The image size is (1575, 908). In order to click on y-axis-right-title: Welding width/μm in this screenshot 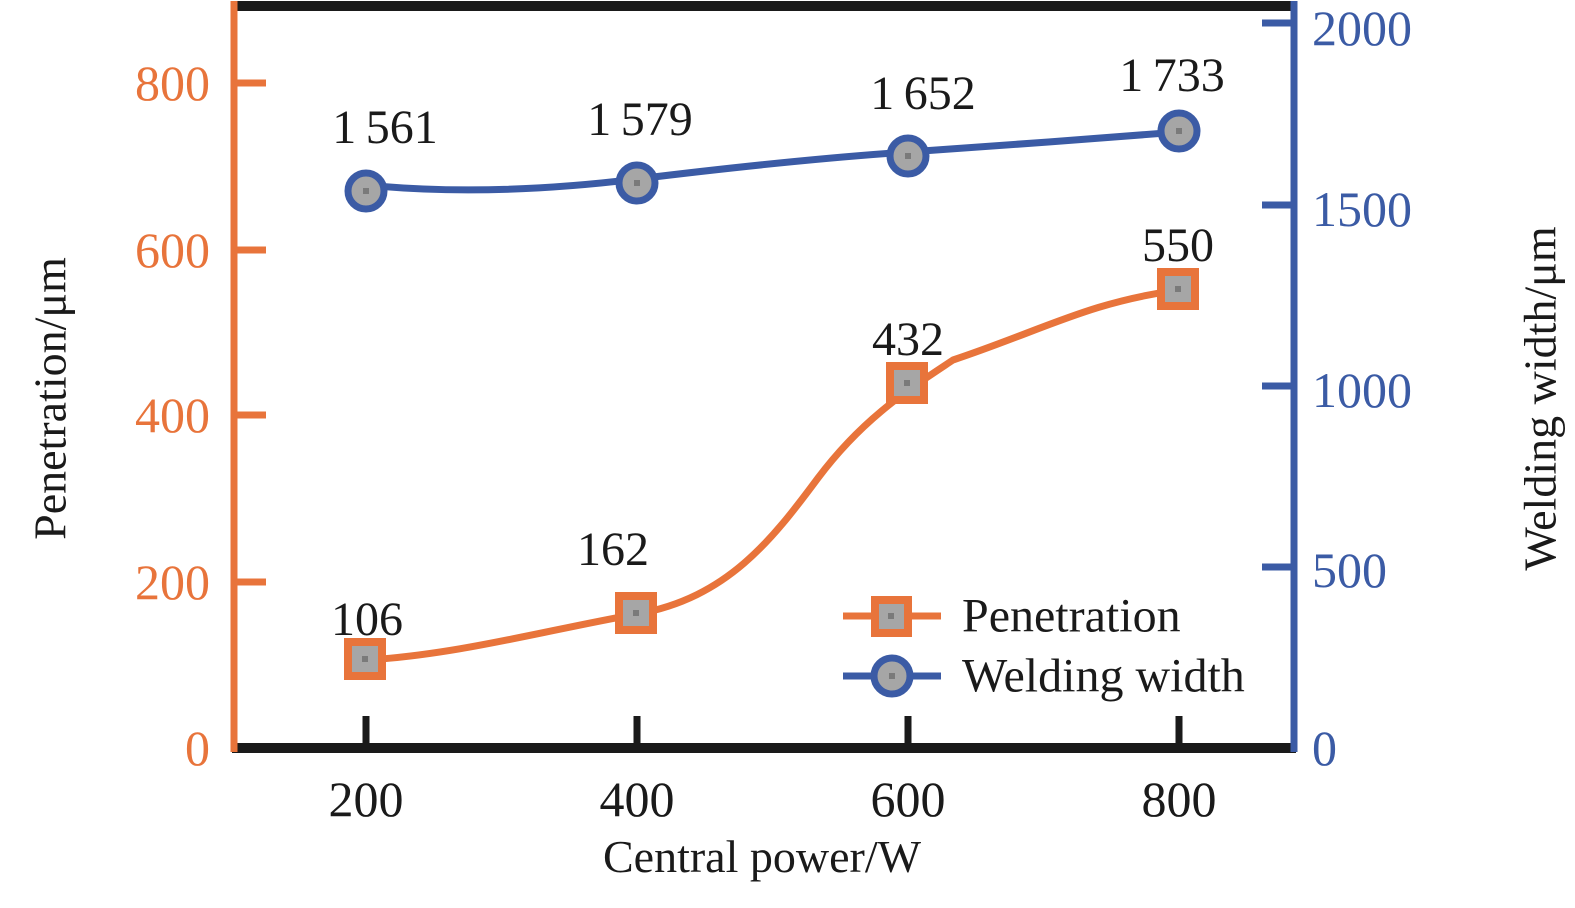, I will do `click(1540, 398)`.